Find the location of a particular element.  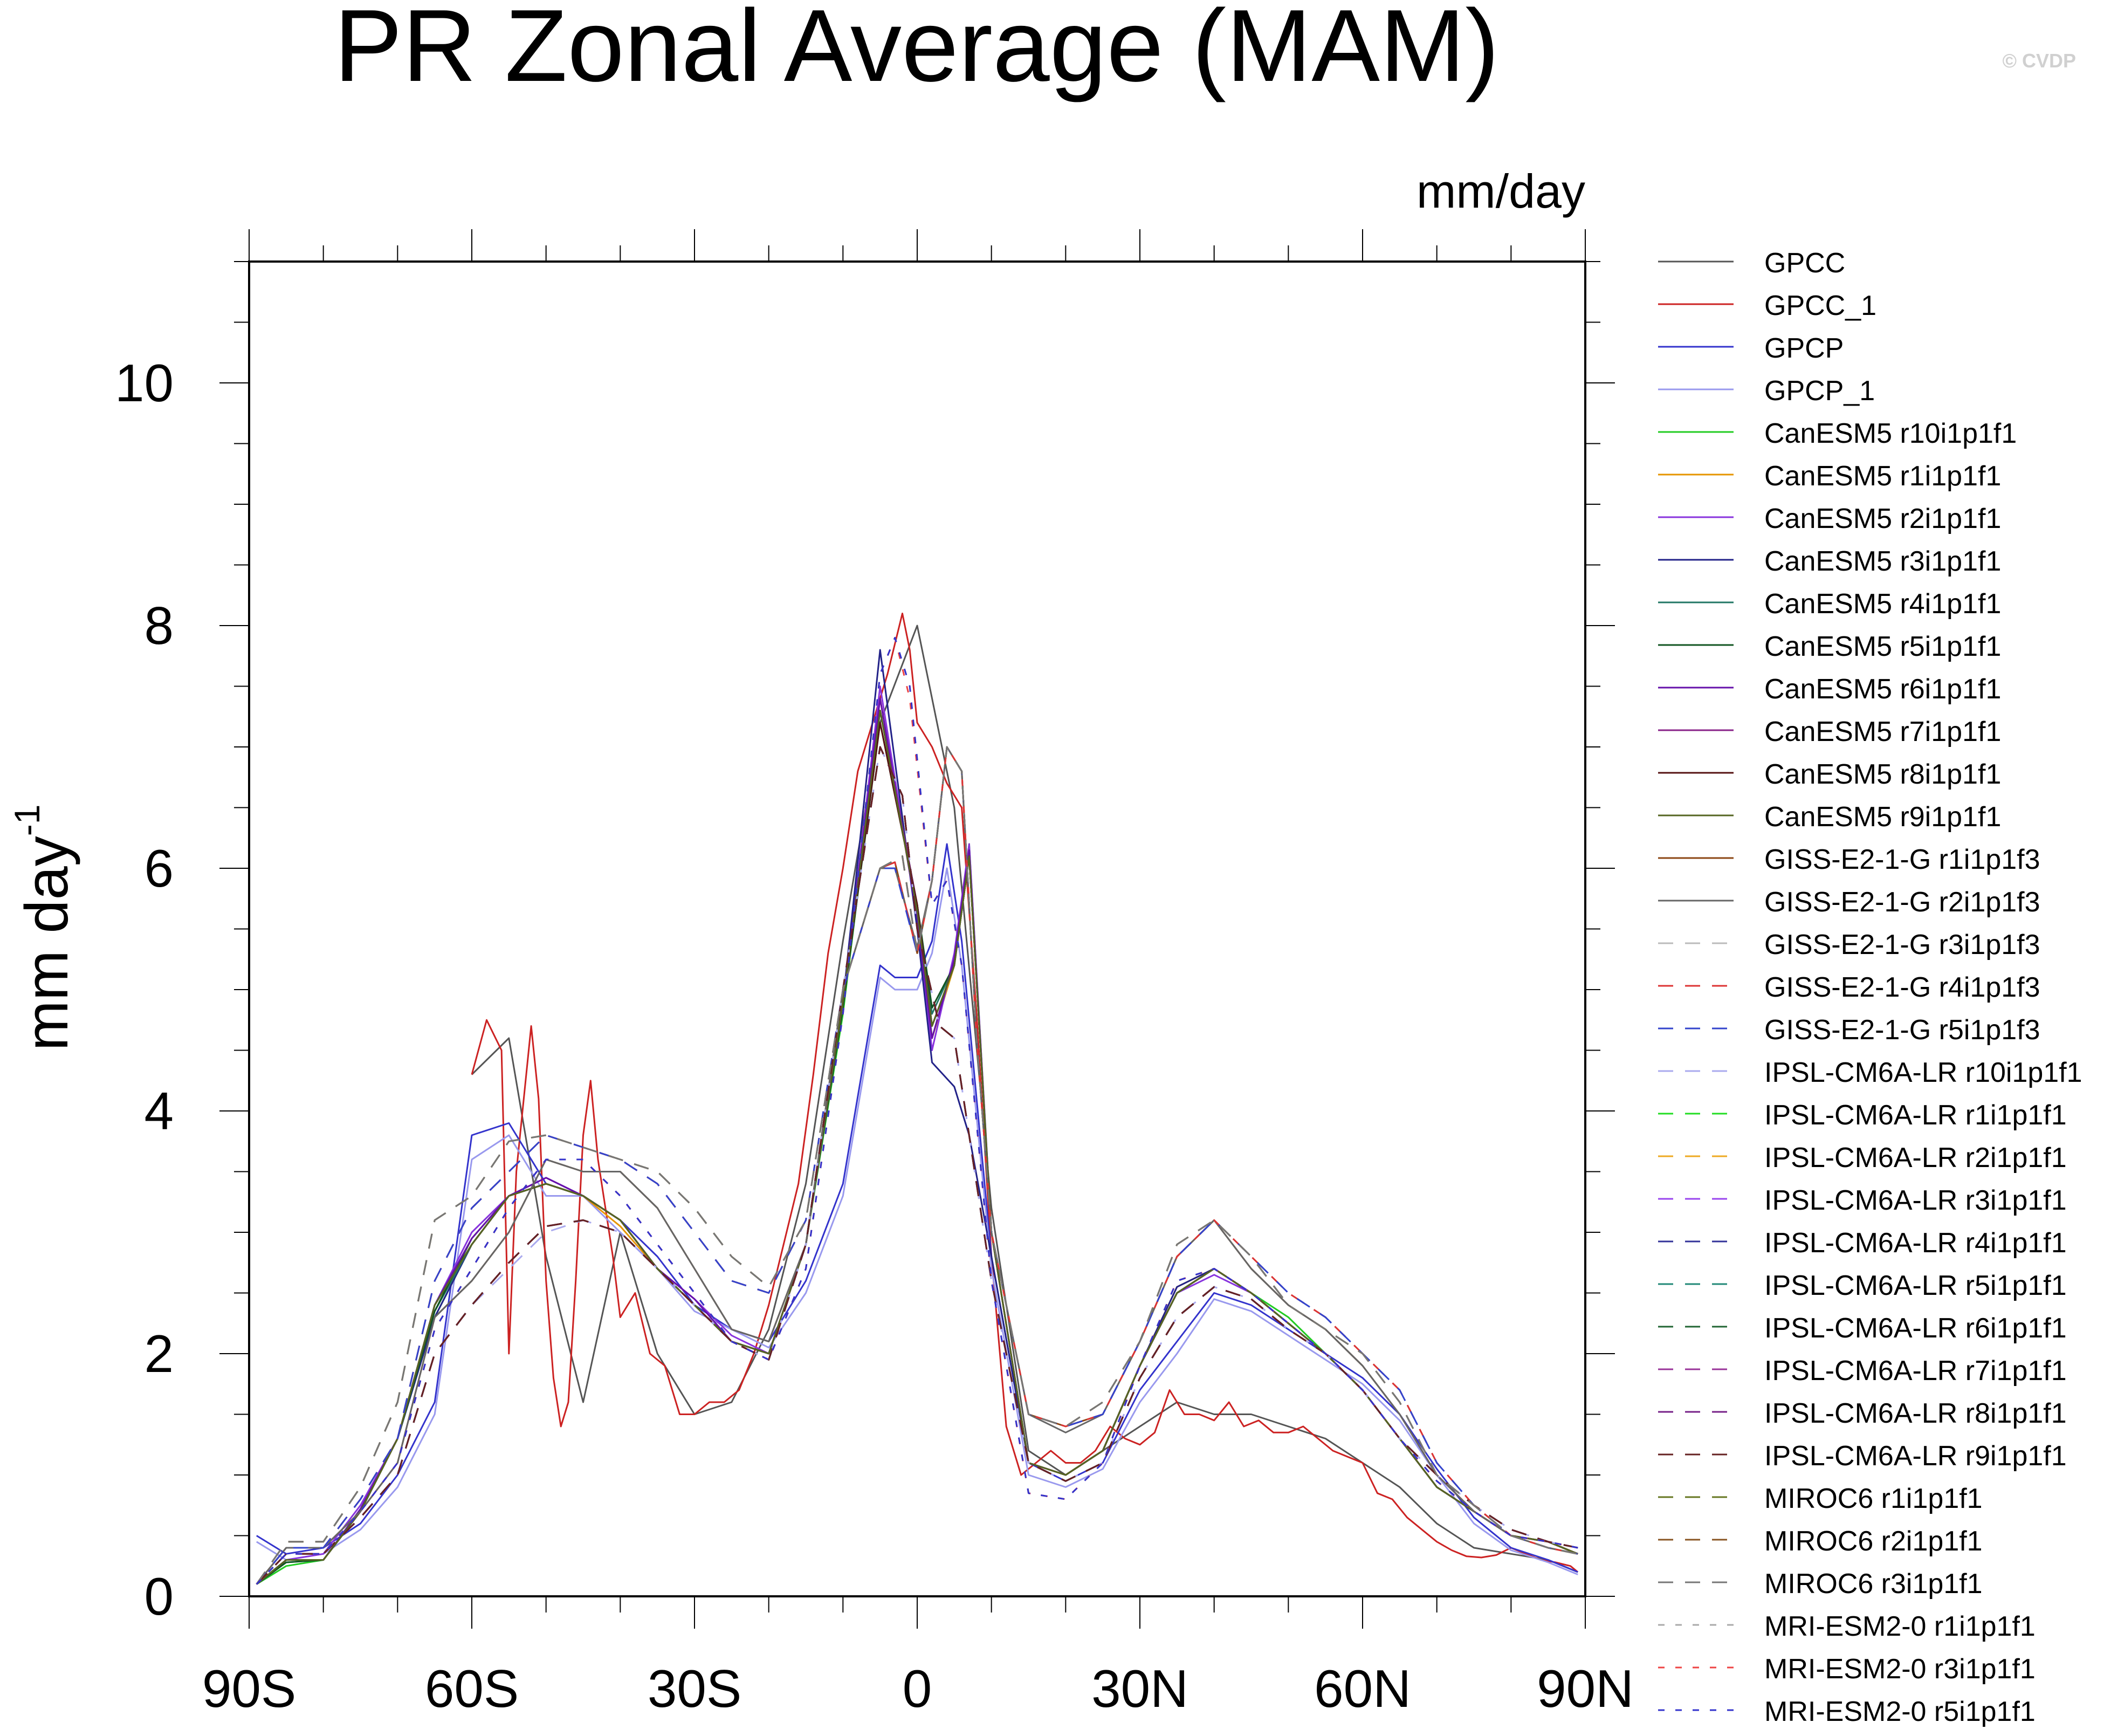

legend-label: CanESM5 r7i1p1f1 is located at coordinates (1882, 731).